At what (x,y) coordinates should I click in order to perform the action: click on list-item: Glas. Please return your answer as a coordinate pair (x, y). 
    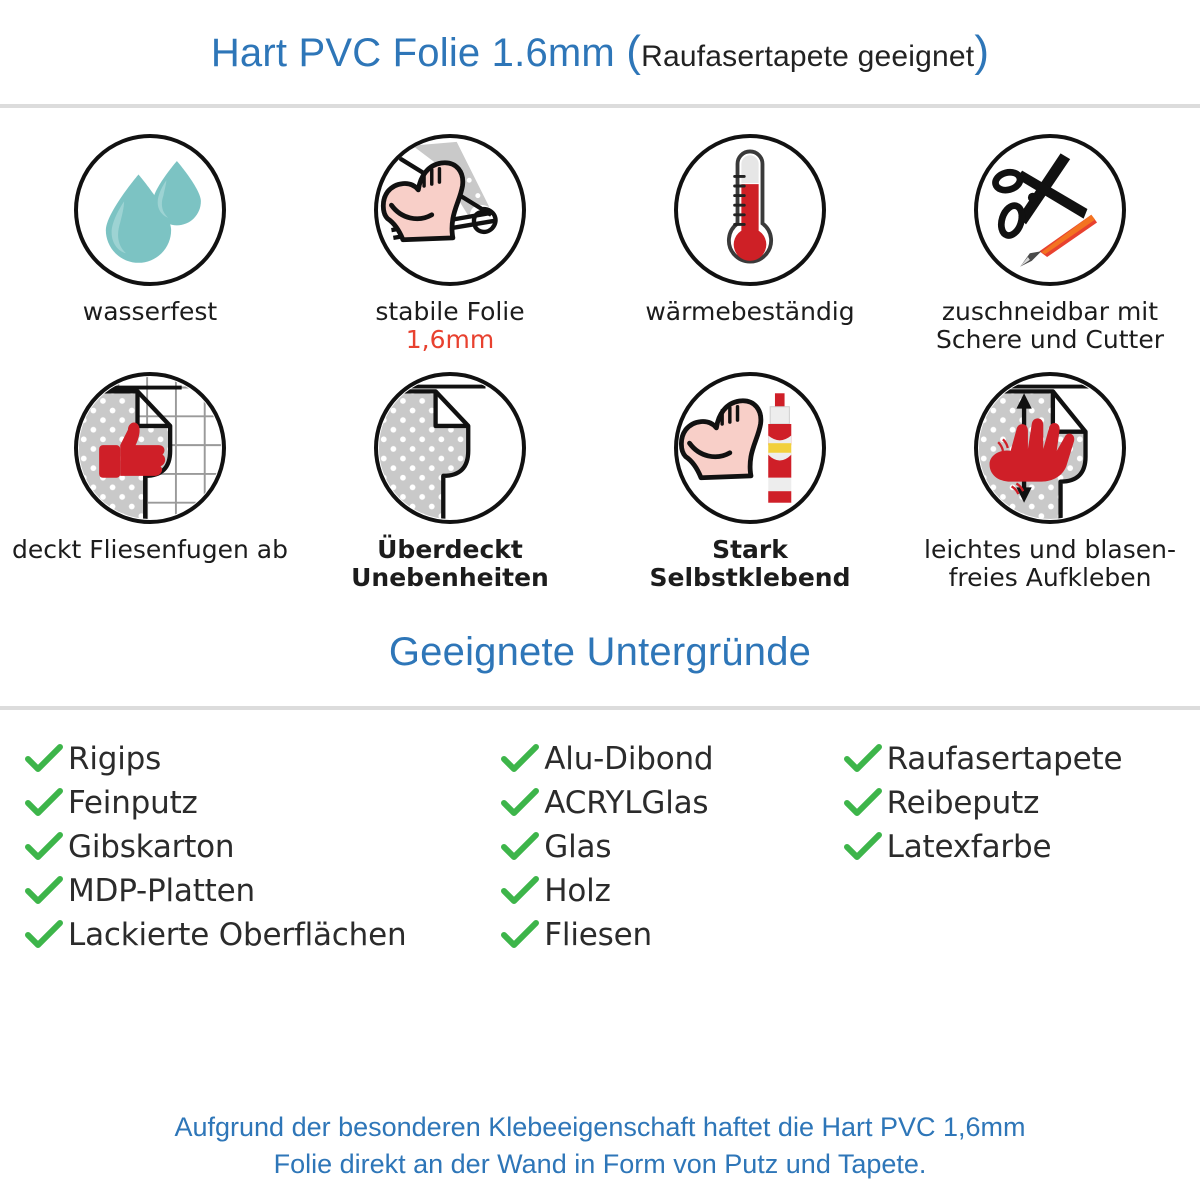
    Looking at the image, I should click on (671, 847).